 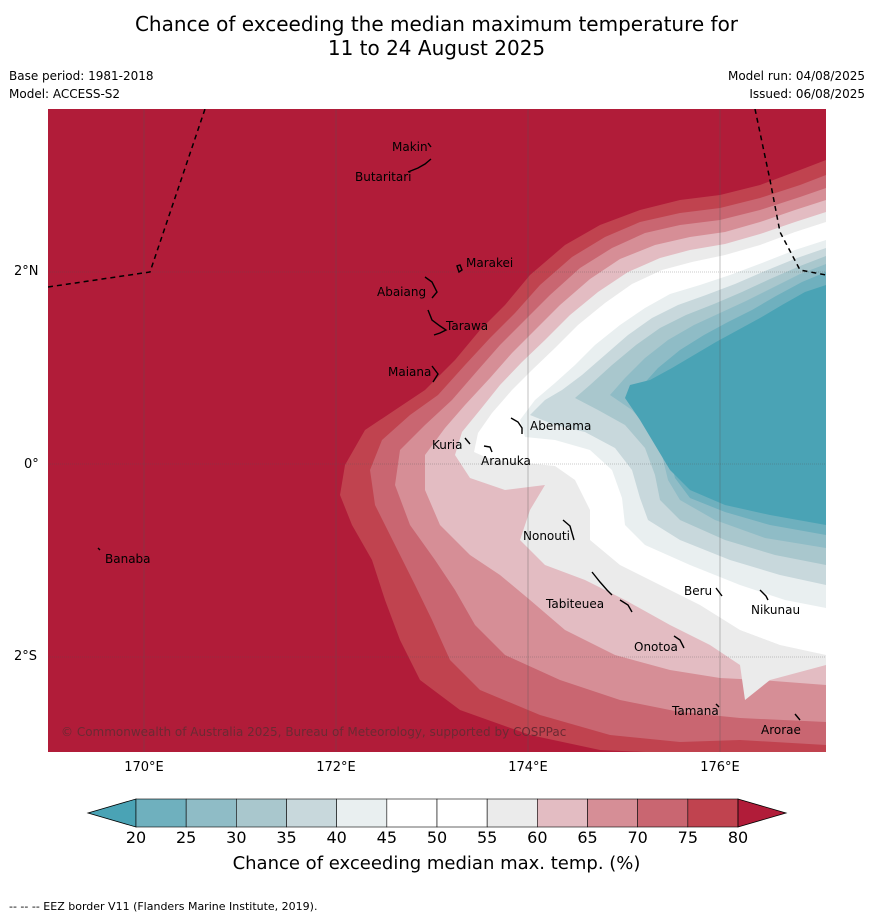 I want to click on label-nonouti: Nonouti, so click(x=546, y=536).